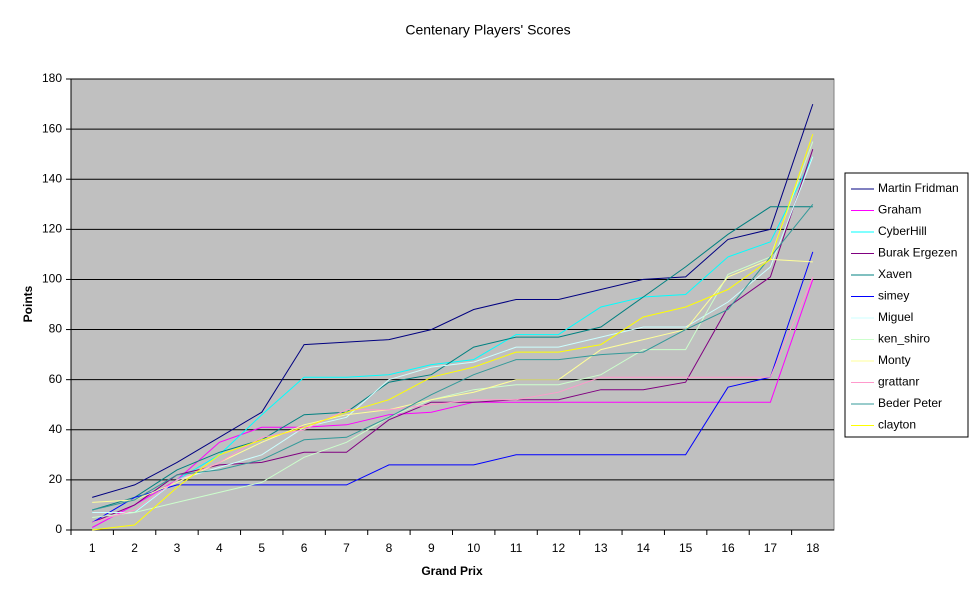 Image resolution: width=977 pixels, height=600 pixels. What do you see at coordinates (177, 548) in the screenshot?
I see `x-tick-label: 3` at bounding box center [177, 548].